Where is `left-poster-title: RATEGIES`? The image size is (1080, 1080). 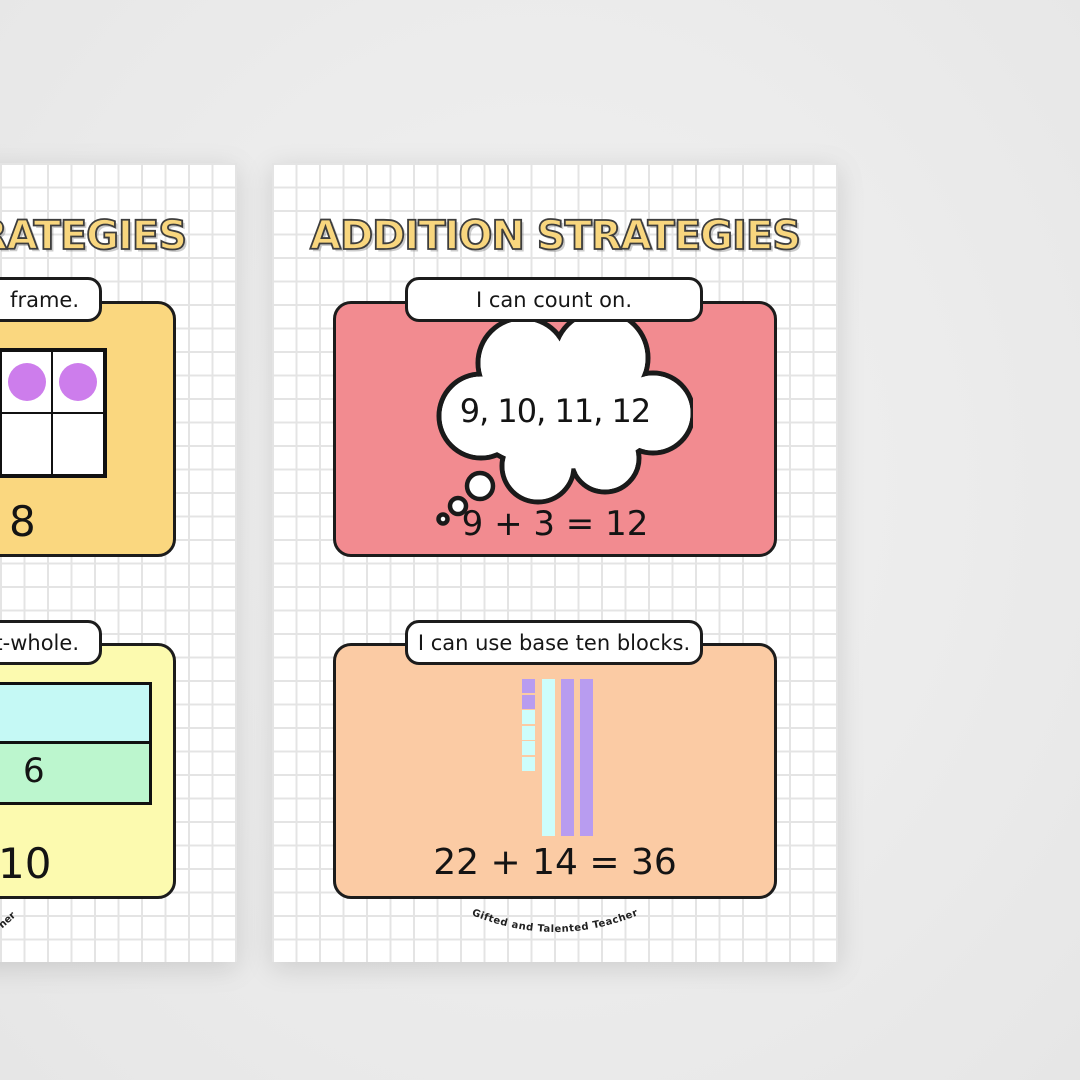 left-poster-title: RATEGIES is located at coordinates (94, 236).